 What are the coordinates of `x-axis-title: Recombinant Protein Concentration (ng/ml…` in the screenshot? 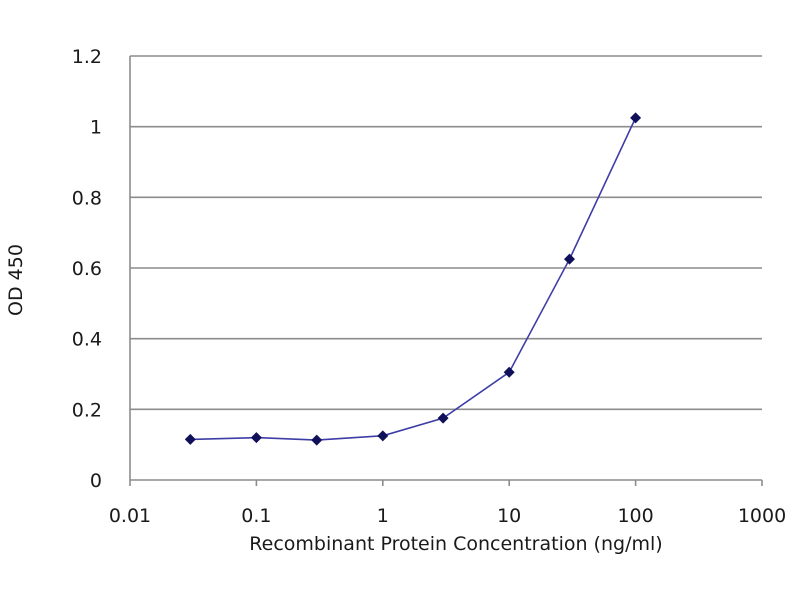 It's located at (455, 544).